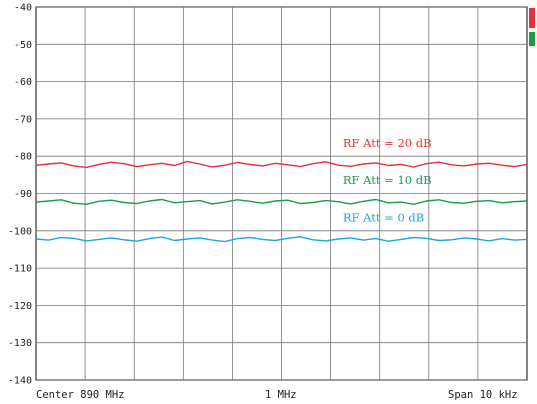  What do you see at coordinates (80, 395) in the screenshot?
I see `footer-center-frequency: Center 890 MHz` at bounding box center [80, 395].